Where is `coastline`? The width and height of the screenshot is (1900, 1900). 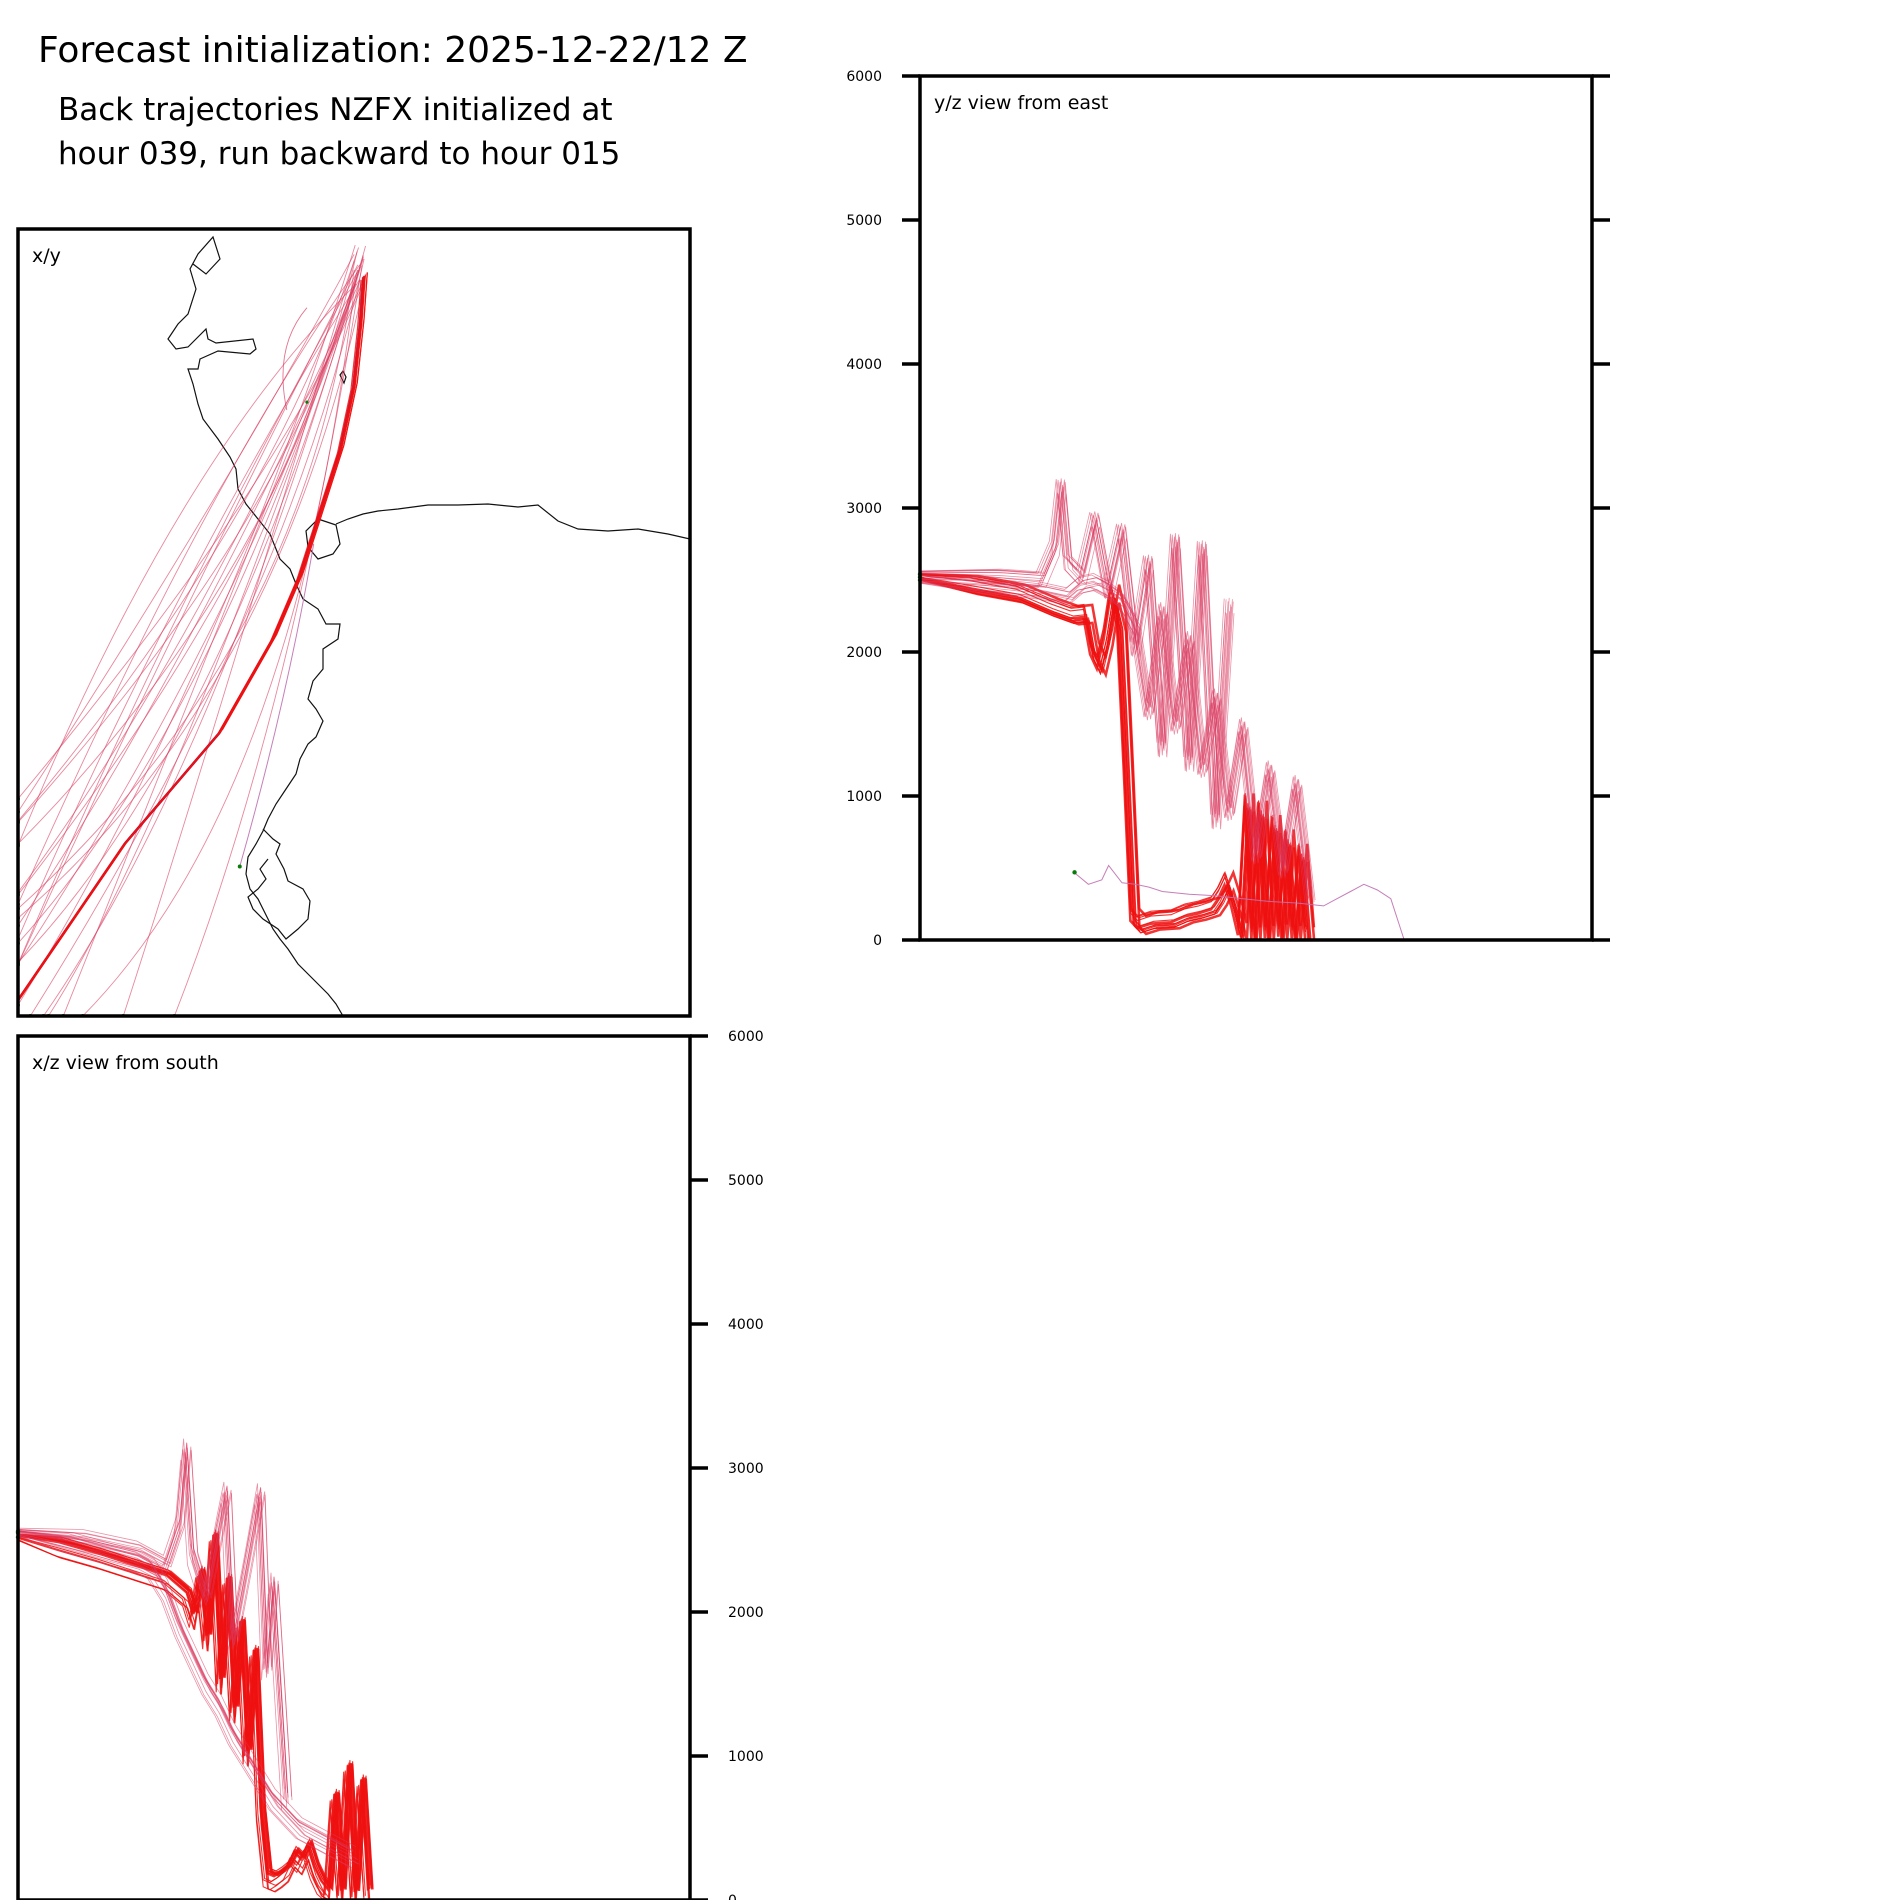
coastline is located at coordinates (255, 625).